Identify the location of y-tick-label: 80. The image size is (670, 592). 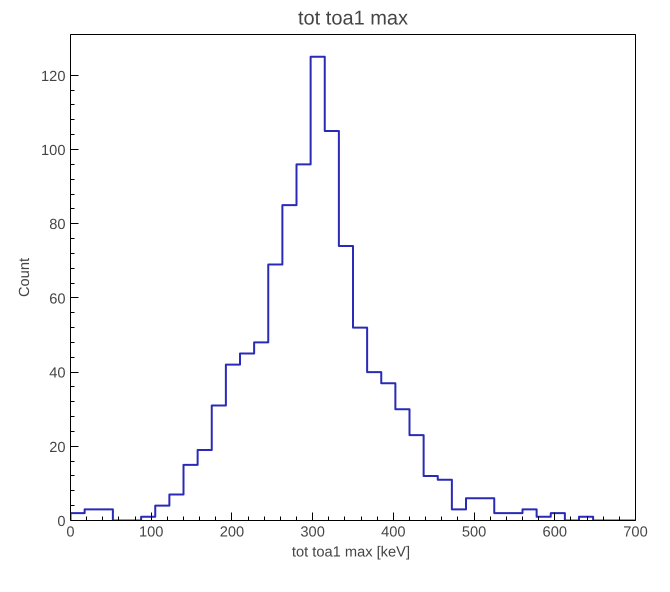
(57, 225).